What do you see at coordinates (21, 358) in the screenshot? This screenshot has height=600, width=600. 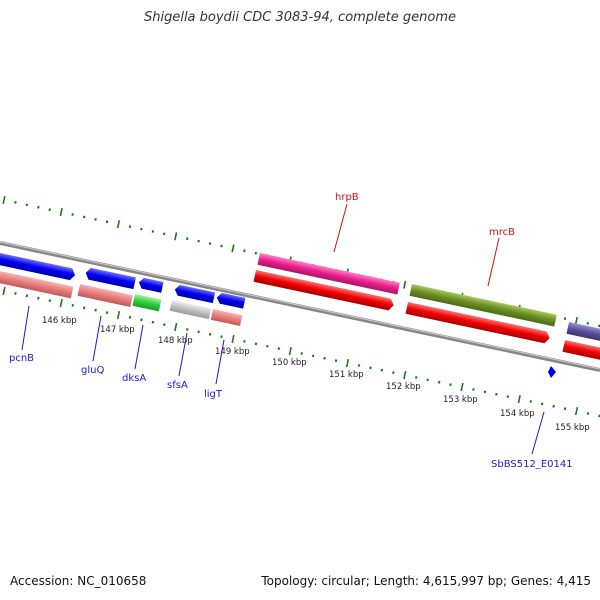 I see `gene-label-pcnB: pcnB` at bounding box center [21, 358].